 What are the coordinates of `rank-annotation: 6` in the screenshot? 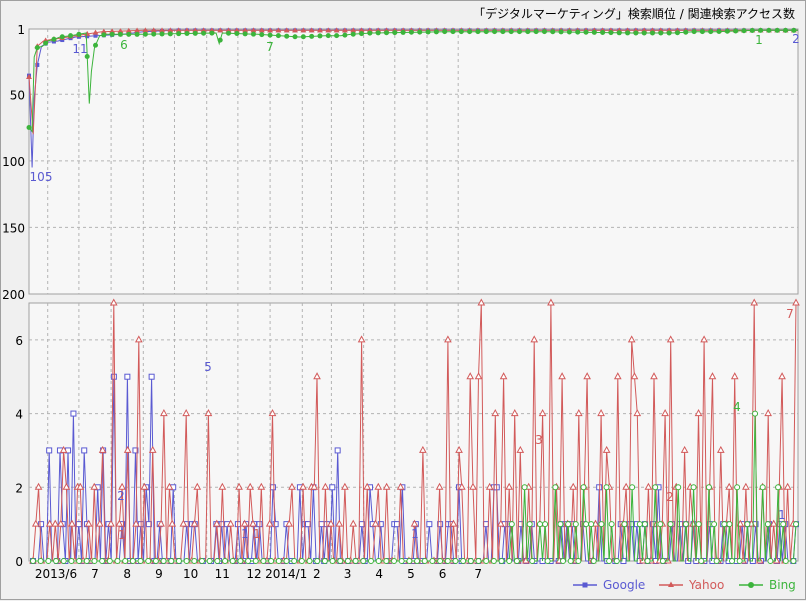 It's located at (124, 45).